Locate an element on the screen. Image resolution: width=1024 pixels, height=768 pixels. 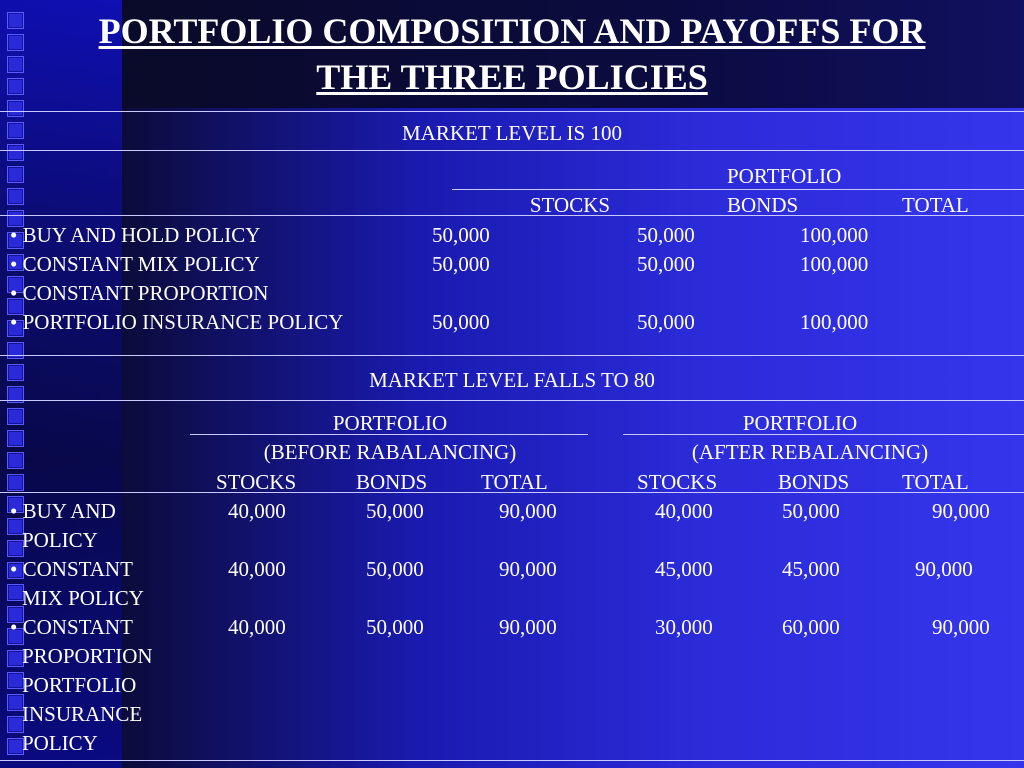
divider-top is located at coordinates (512, 111).